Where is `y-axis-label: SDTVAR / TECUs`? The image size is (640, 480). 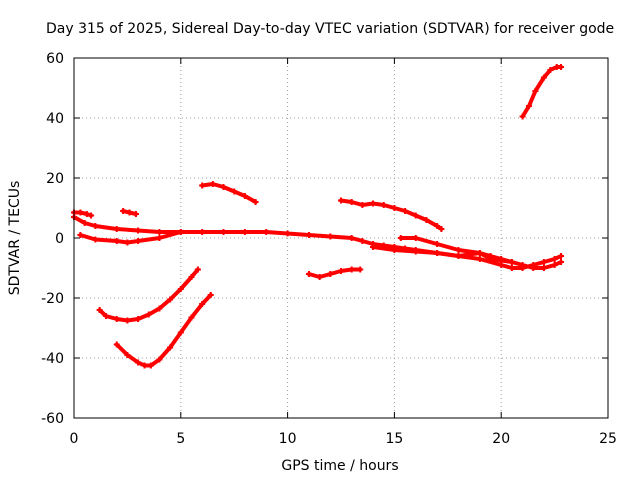
y-axis-label: SDTVAR / TECUs is located at coordinates (15, 238).